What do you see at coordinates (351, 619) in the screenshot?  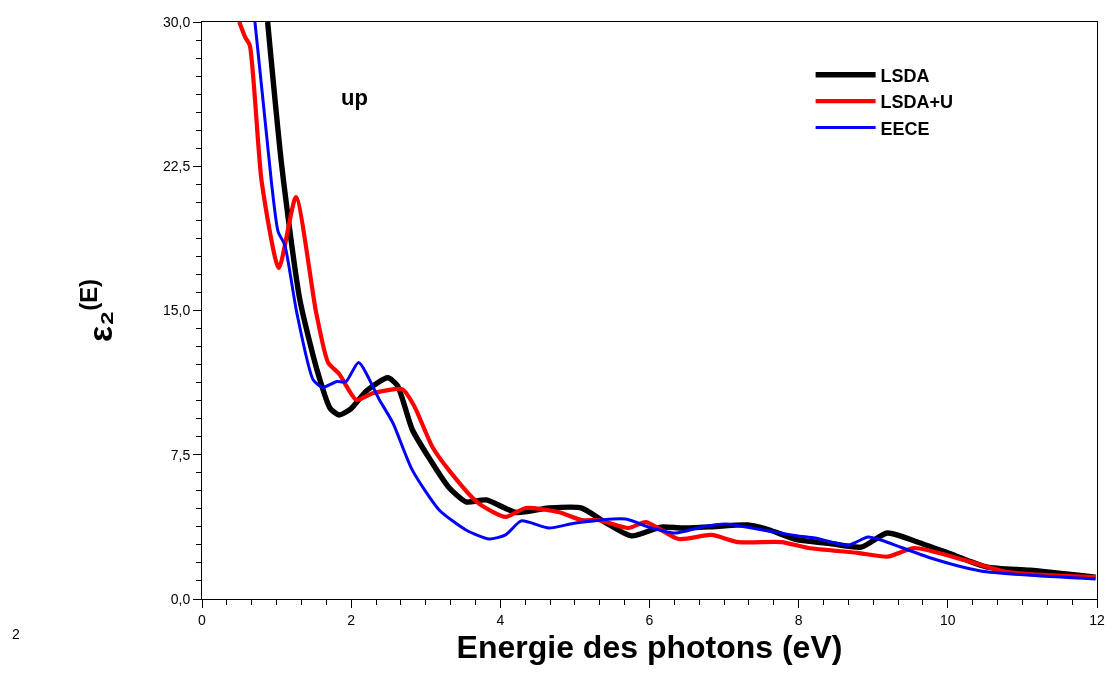 I see `x-tick-label: 2` at bounding box center [351, 619].